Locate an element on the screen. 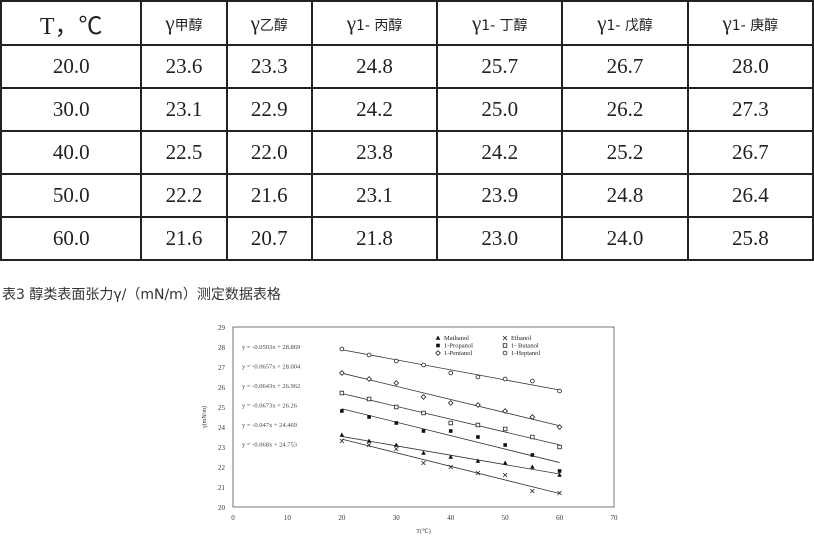 Image resolution: width=814 pixels, height=545 pixels. x-axis-label: T(℃) is located at coordinates (423, 531).